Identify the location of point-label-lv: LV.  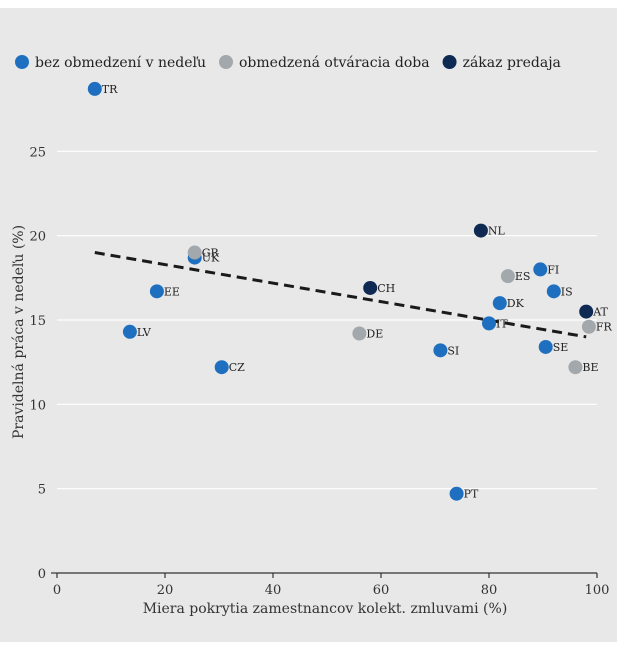
(144, 332).